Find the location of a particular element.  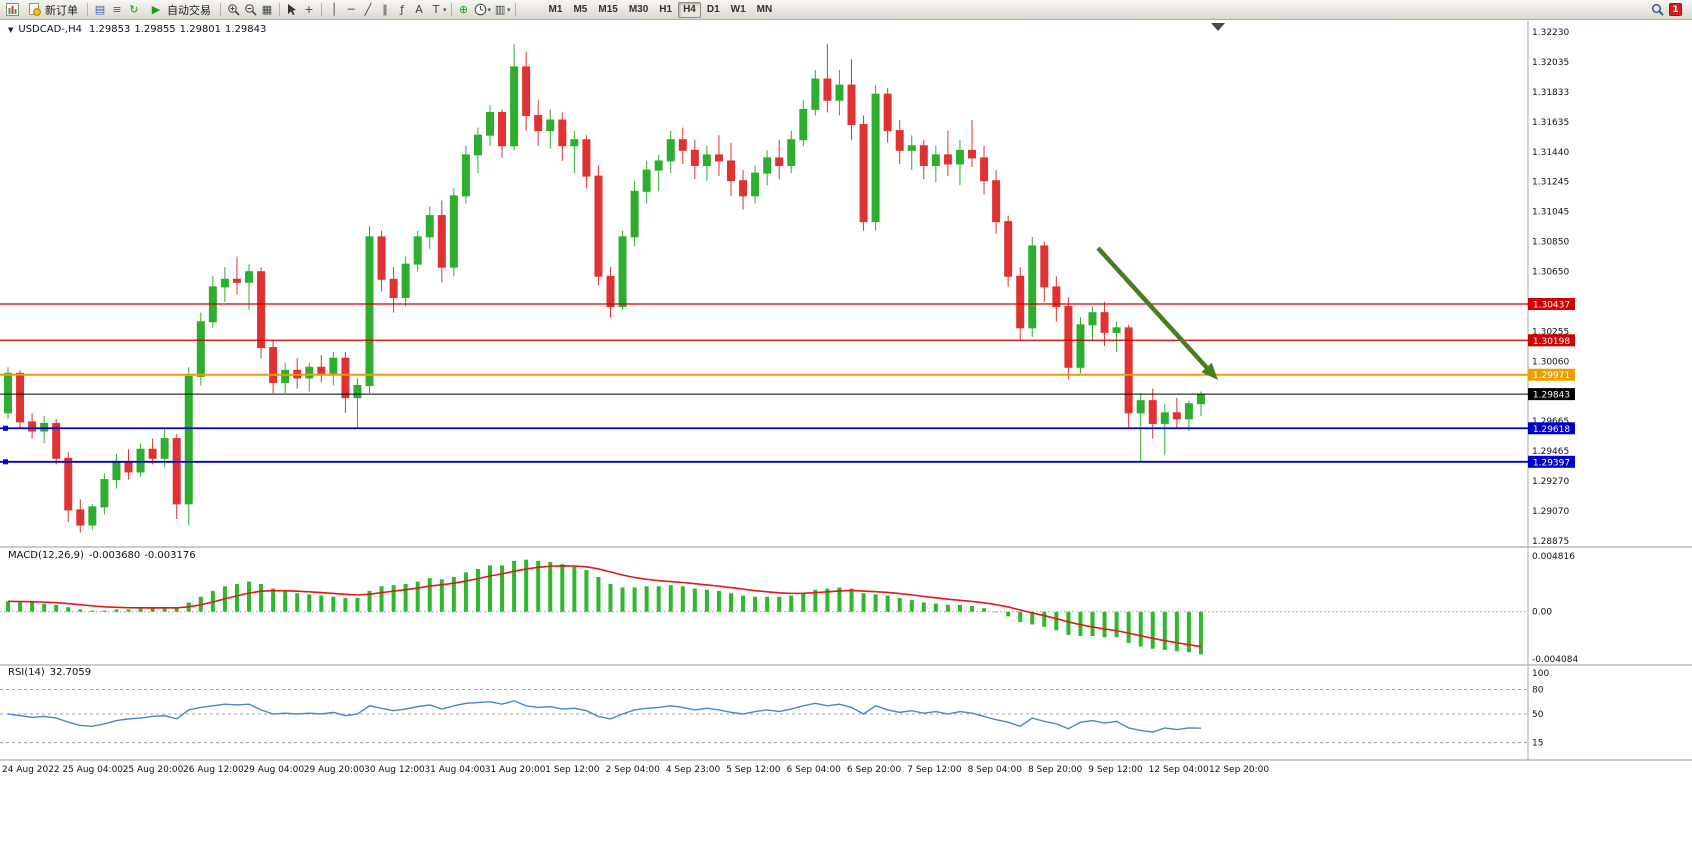

toolbar-separator is located at coordinates (279, 9).